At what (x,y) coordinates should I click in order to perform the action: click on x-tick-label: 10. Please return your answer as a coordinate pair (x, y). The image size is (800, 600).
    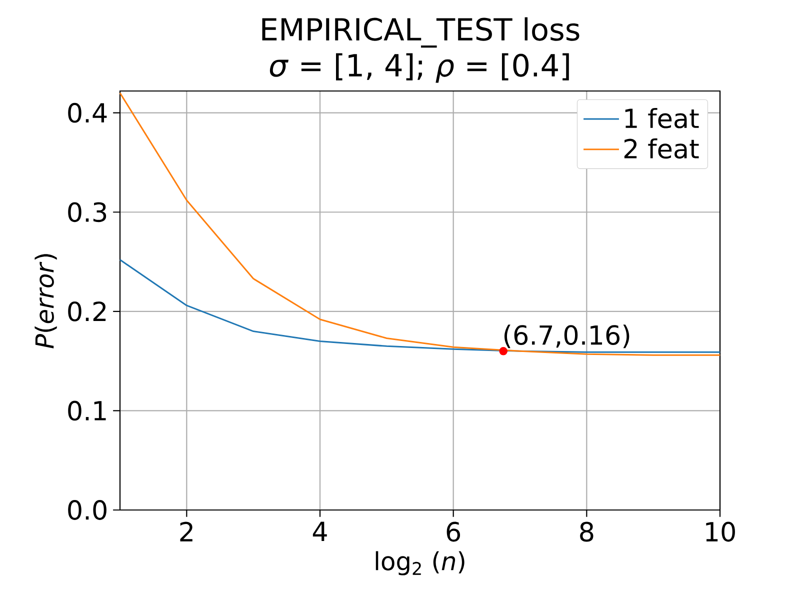
    Looking at the image, I should click on (720, 532).